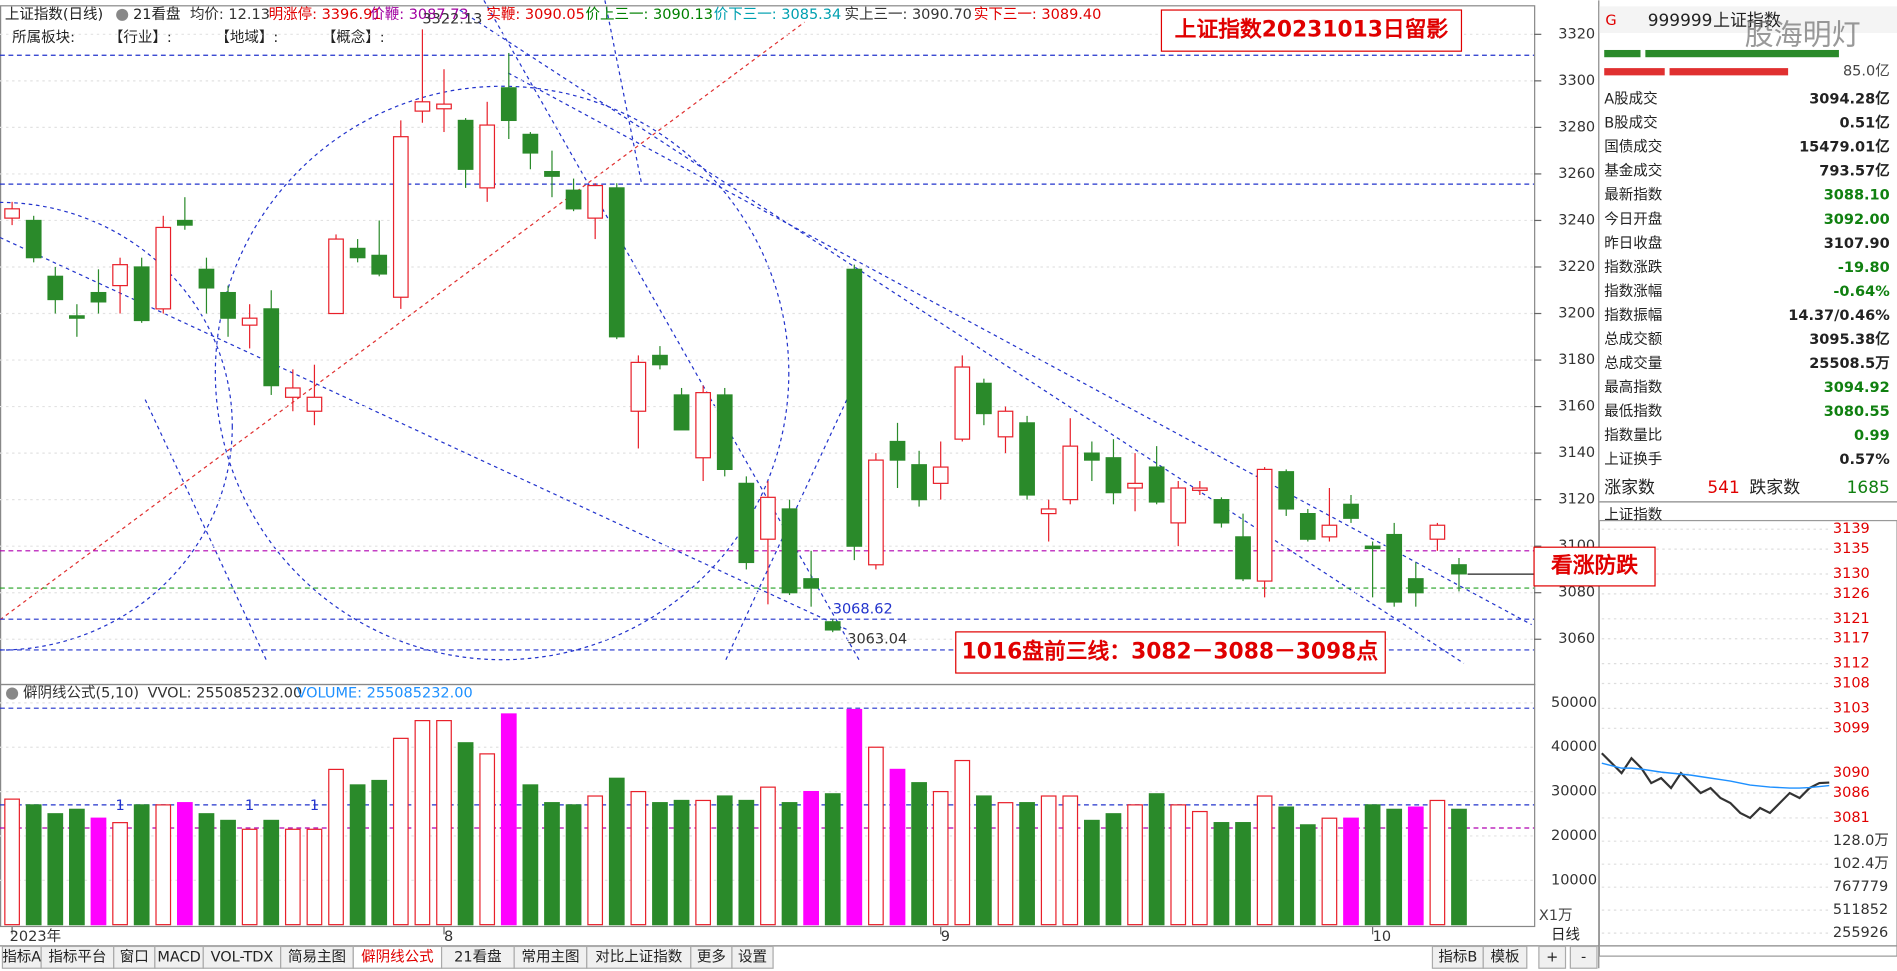 This screenshot has height=971, width=1897. I want to click on toolbar-label: 常用主图, so click(550, 956).